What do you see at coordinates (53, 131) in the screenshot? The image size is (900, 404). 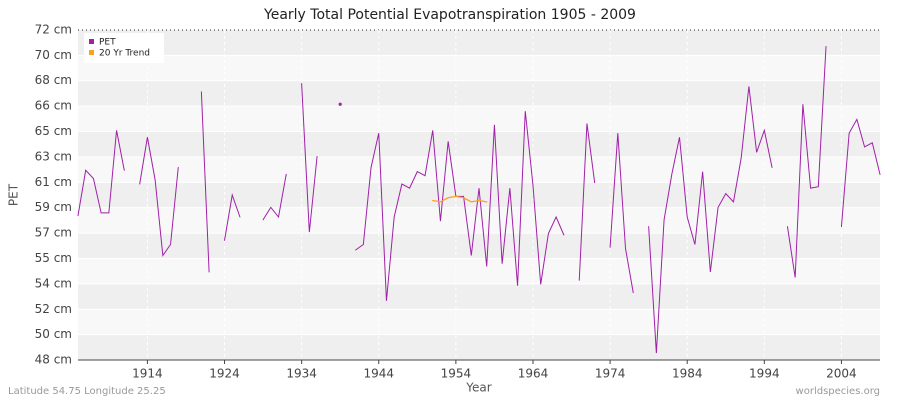 I see `y-tick-label: 65 cm` at bounding box center [53, 131].